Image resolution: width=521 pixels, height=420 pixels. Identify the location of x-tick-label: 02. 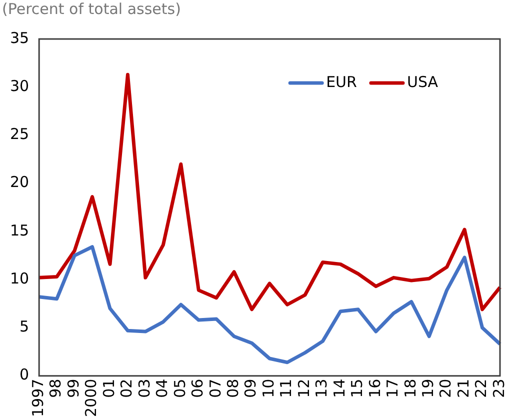
(127, 388).